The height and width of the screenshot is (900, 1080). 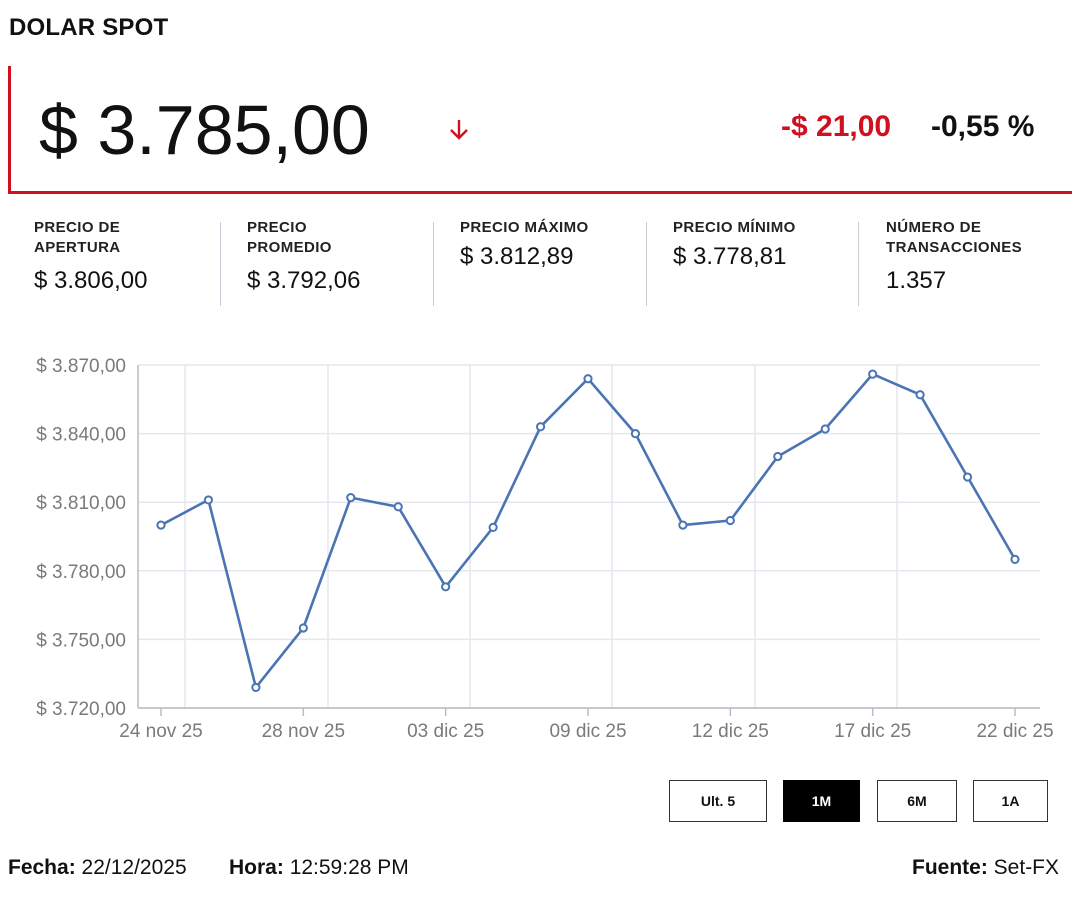 I want to click on price-change-absolute: -$ 21,00, so click(x=836, y=126).